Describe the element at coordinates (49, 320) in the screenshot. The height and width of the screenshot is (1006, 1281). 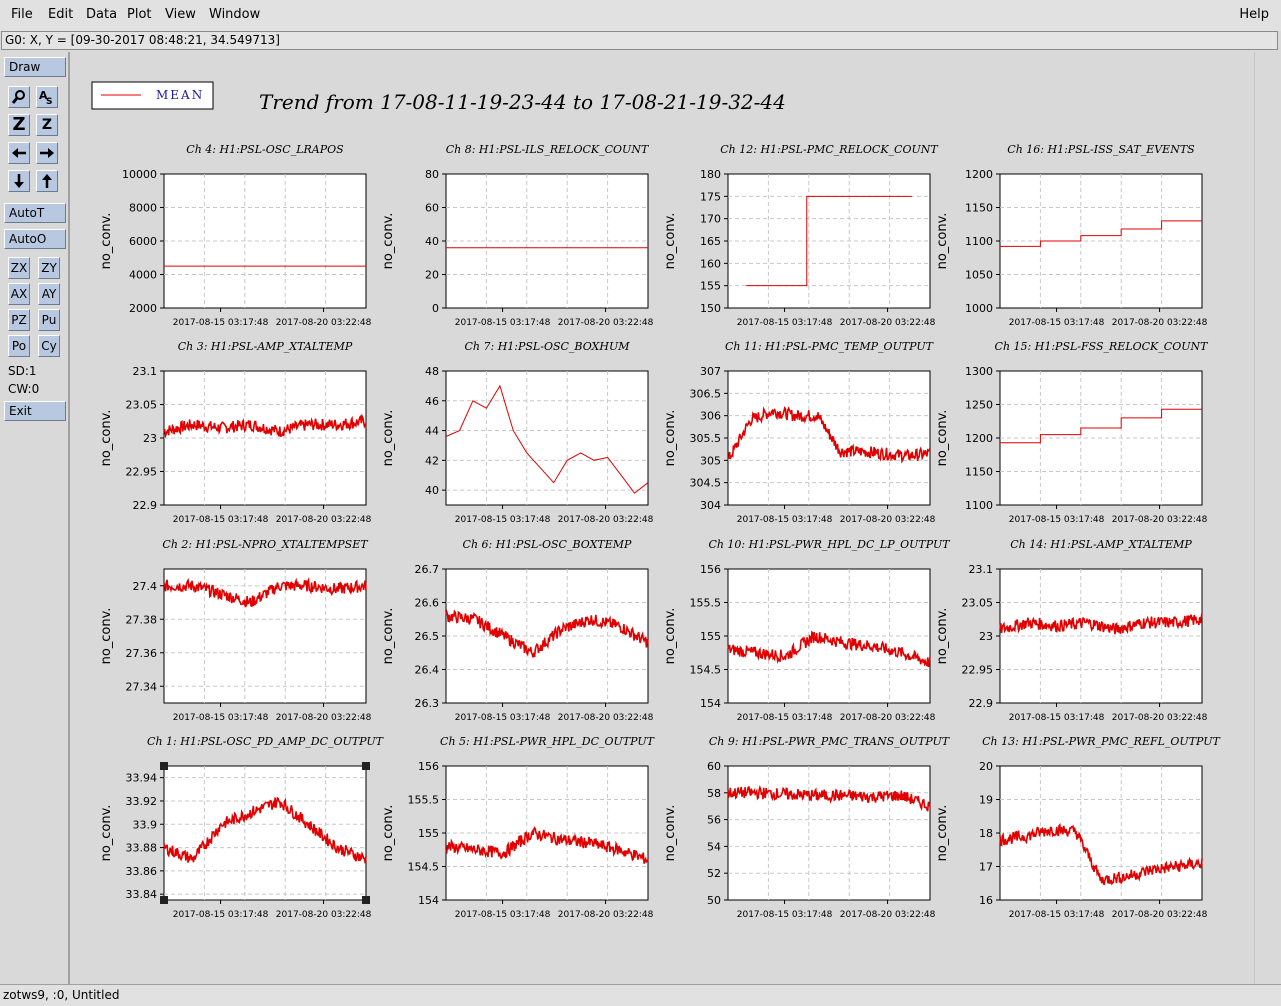
I see `pu-button: Pu` at that location.